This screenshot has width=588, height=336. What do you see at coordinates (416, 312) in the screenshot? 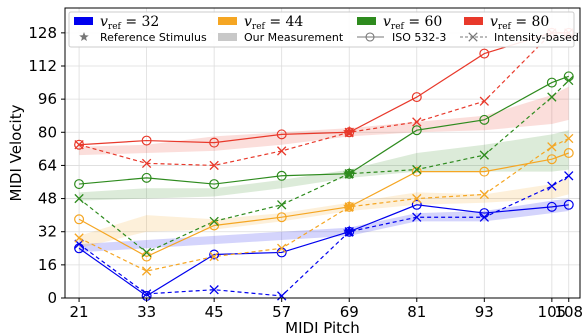
I see `x-tick-label: 81` at bounding box center [416, 312].